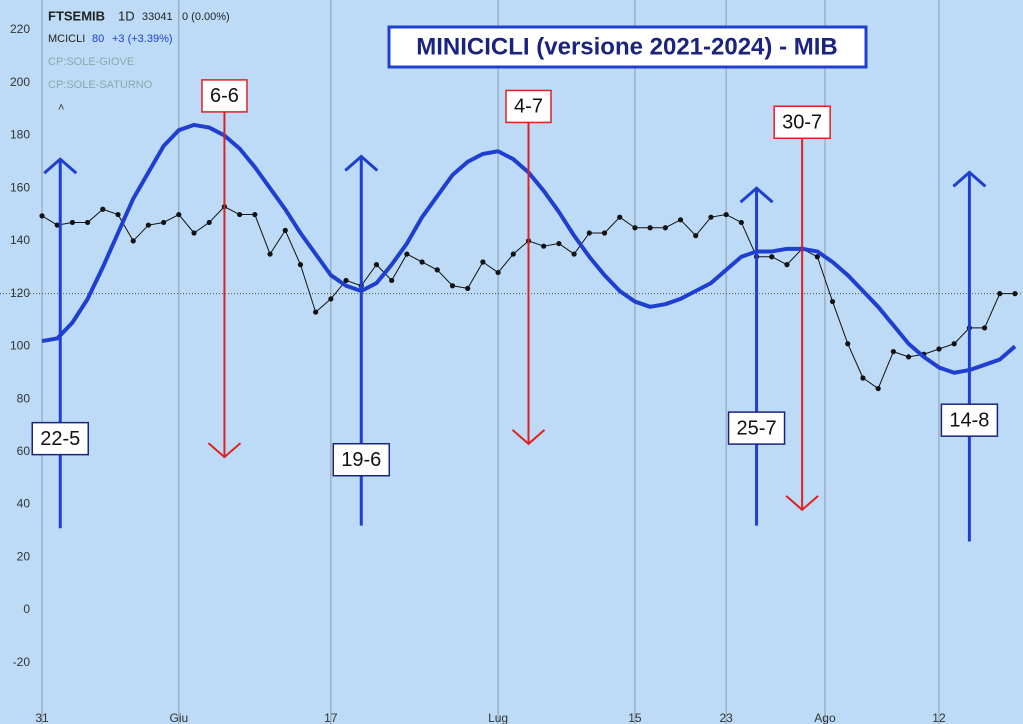 This screenshot has width=1023, height=724. Describe the element at coordinates (42, 717) in the screenshot. I see `x-tick-label: 31` at that location.